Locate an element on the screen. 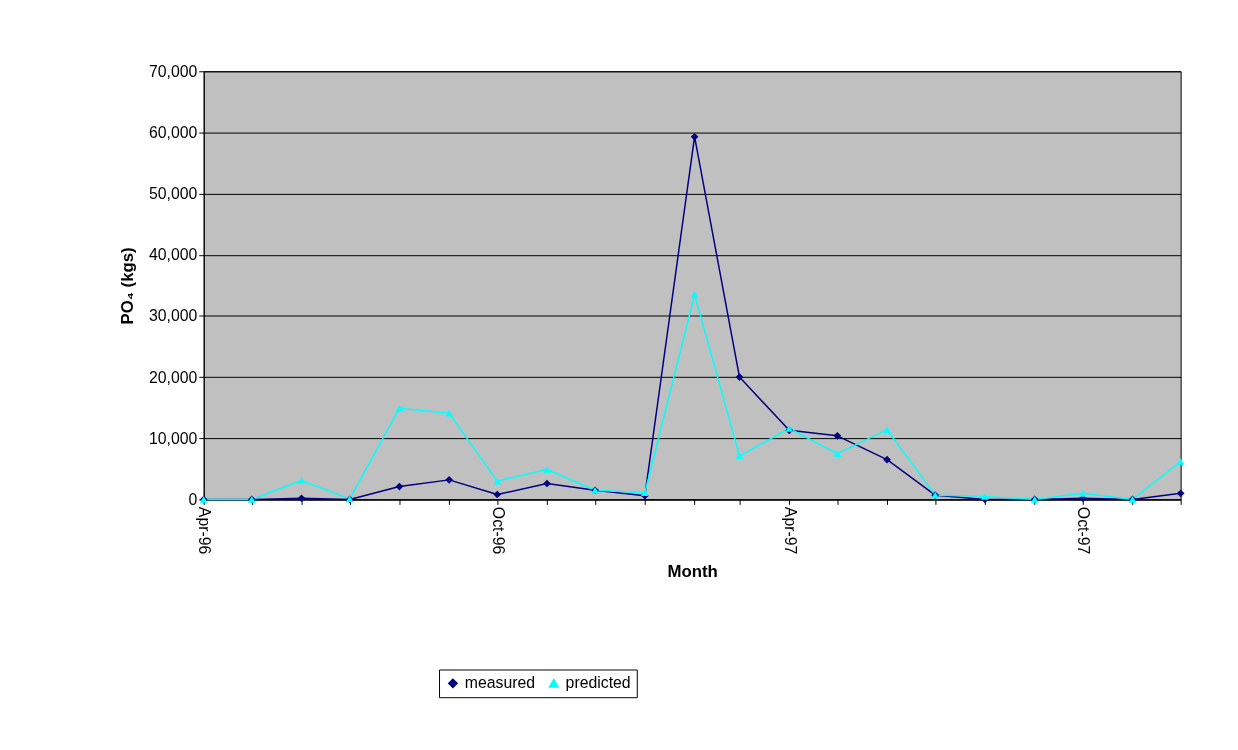  y-tick-label: 60,000 is located at coordinates (173, 132).